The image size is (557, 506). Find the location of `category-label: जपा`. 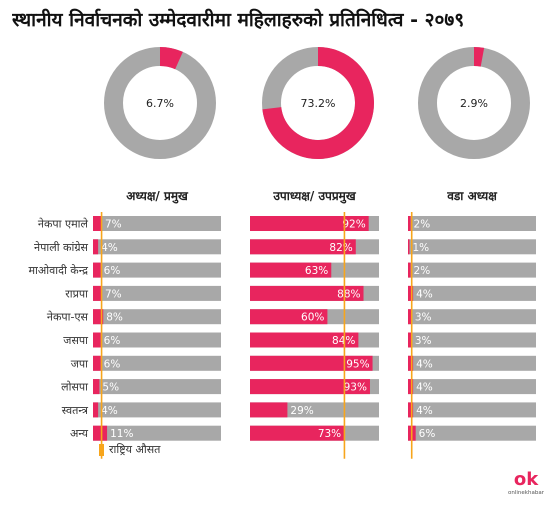

category-label: जपा is located at coordinates (79, 363).